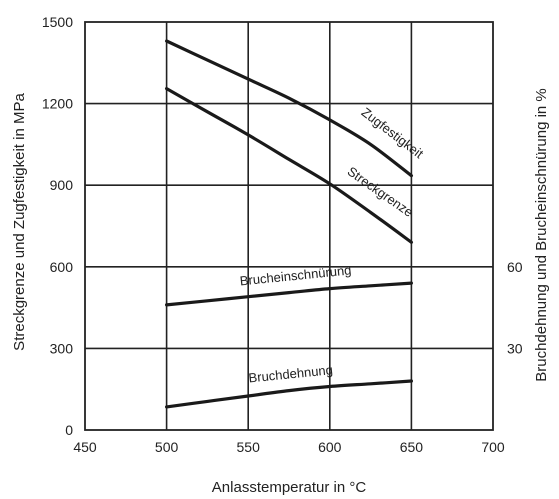 This screenshot has width=559, height=499. Describe the element at coordinates (515, 348) in the screenshot. I see `y-tick-label-right: 30` at that location.